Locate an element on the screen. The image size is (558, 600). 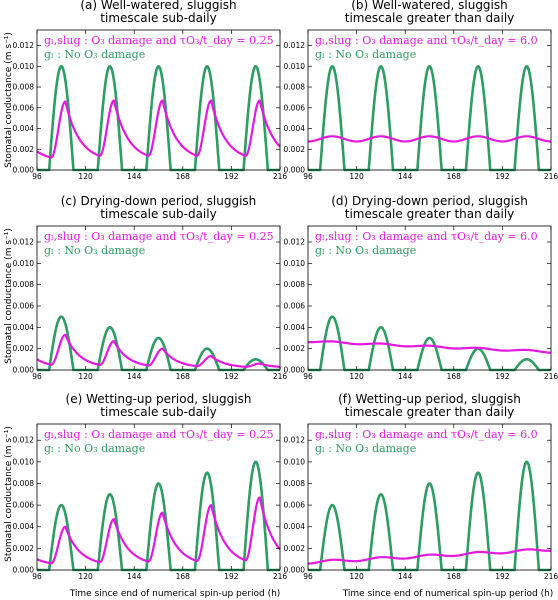
panel-title: (b) Well-watered, sluggish is located at coordinates (429, 6).